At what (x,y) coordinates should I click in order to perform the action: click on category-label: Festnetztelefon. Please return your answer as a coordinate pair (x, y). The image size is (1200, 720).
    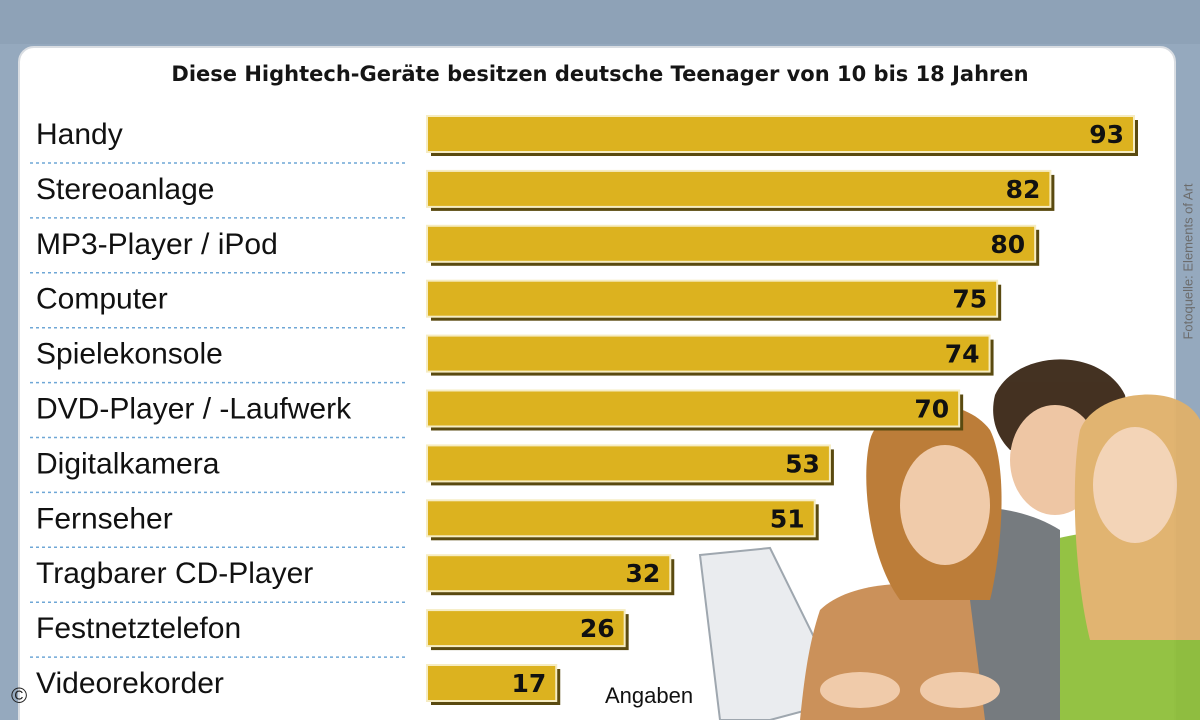
    Looking at the image, I should click on (138, 628).